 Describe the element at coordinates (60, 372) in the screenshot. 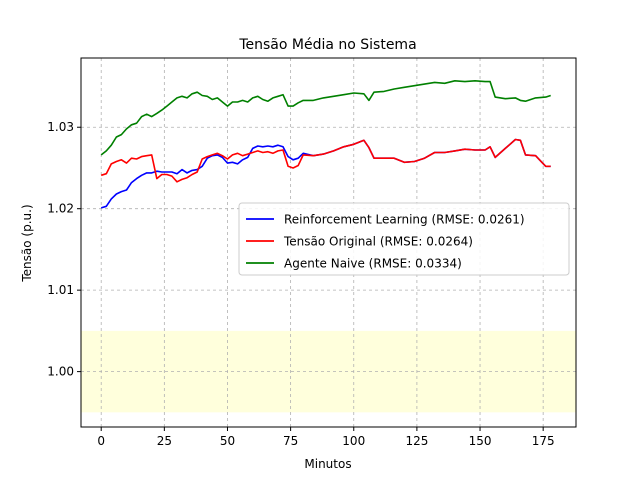

I see `y-tick-label: 1.00` at that location.